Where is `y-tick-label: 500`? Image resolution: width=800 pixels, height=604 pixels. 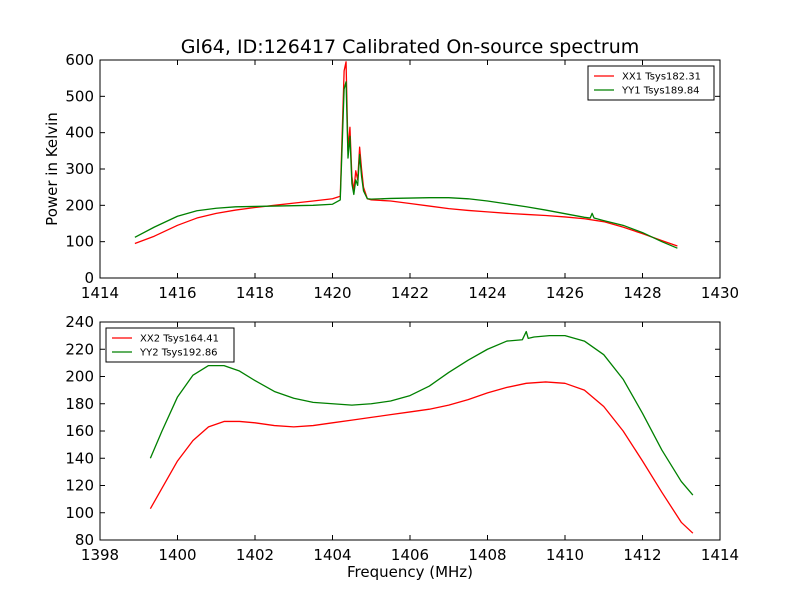 y-tick-label: 500 is located at coordinates (79, 96).